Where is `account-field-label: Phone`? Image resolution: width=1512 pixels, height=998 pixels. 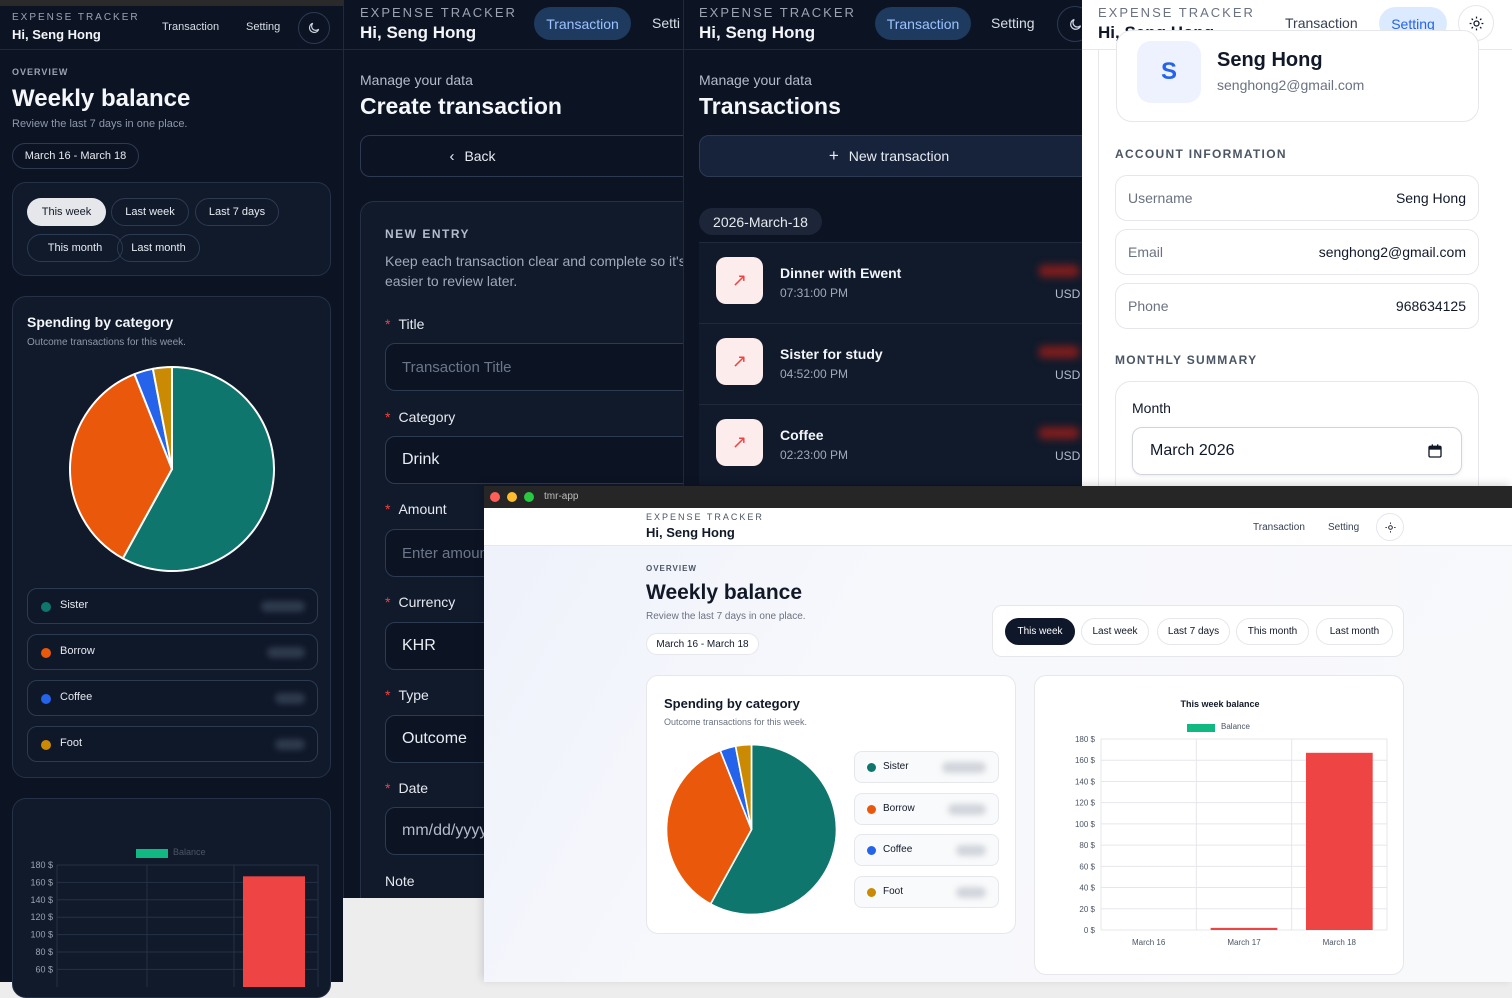
account-field-label: Phone is located at coordinates (1148, 306).